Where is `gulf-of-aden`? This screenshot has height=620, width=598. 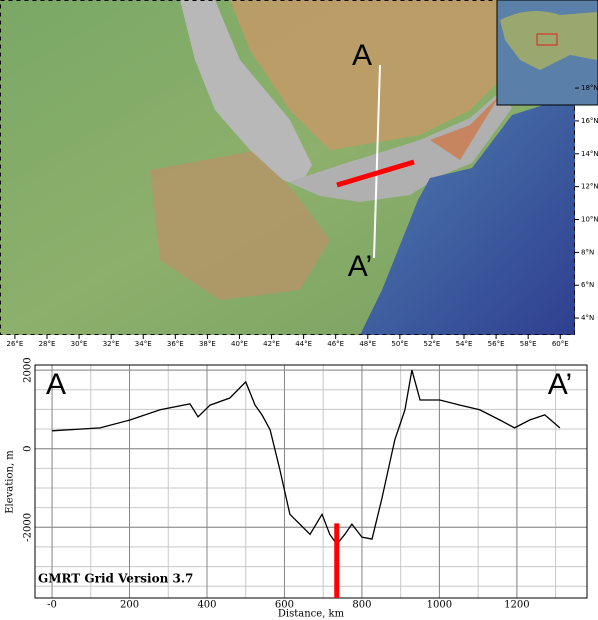 gulf-of-aden is located at coordinates (400, 147).